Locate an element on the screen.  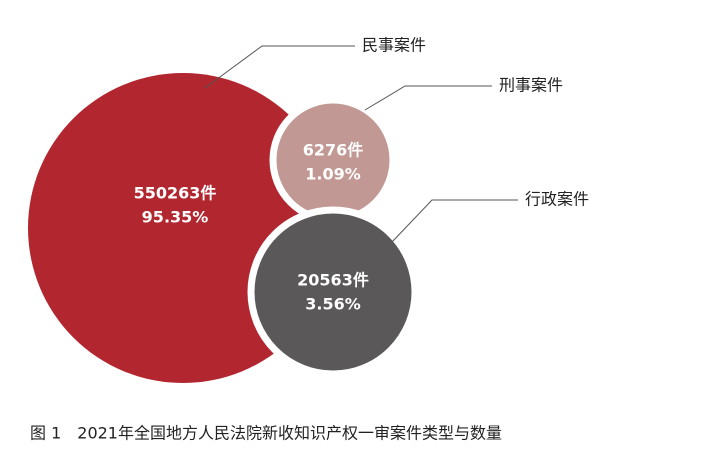
value-label: 550263件 is located at coordinates (175, 193).